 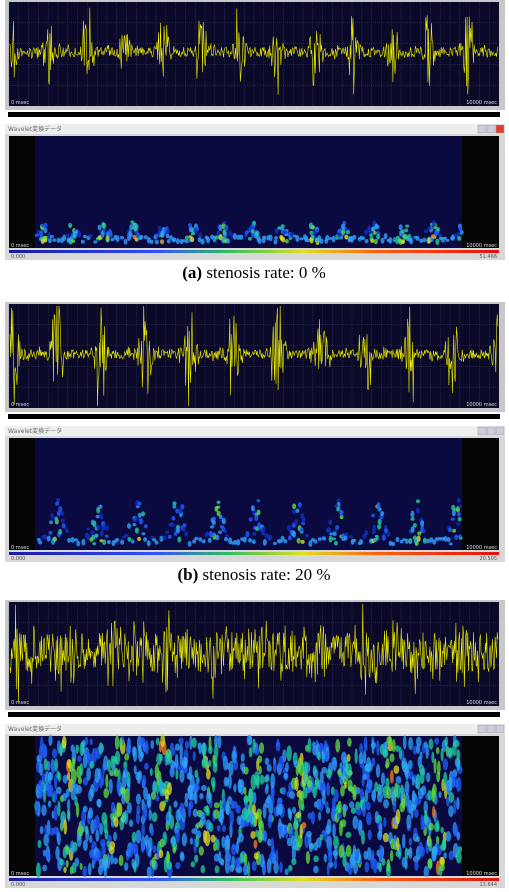 What do you see at coordinates (254, 416) in the screenshot?
I see `scroll-bar` at bounding box center [254, 416].